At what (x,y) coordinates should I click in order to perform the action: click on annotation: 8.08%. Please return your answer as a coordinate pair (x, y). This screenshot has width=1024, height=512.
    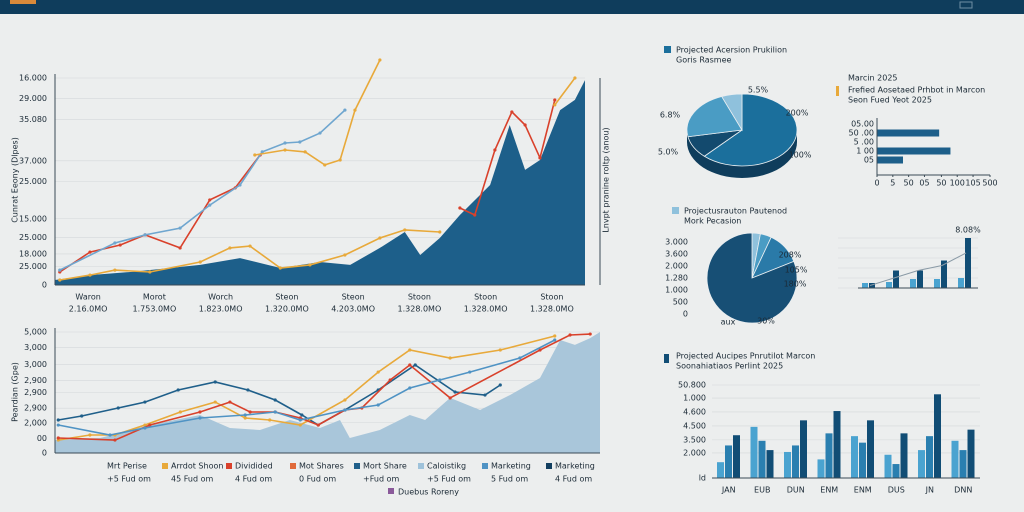
    Looking at the image, I should click on (968, 230).